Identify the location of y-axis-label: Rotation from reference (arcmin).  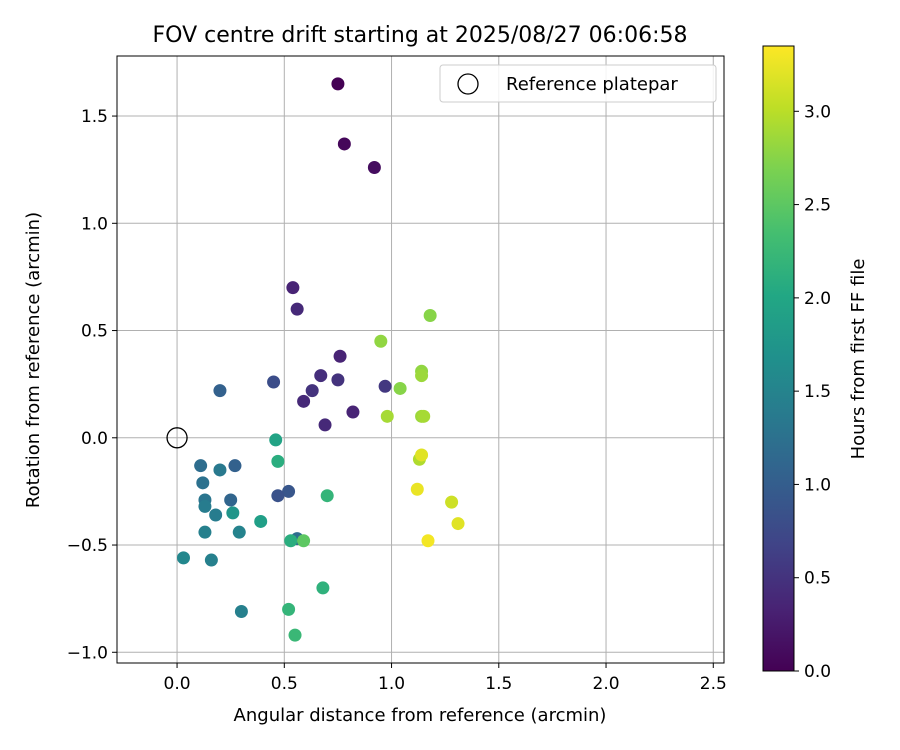
(33, 360).